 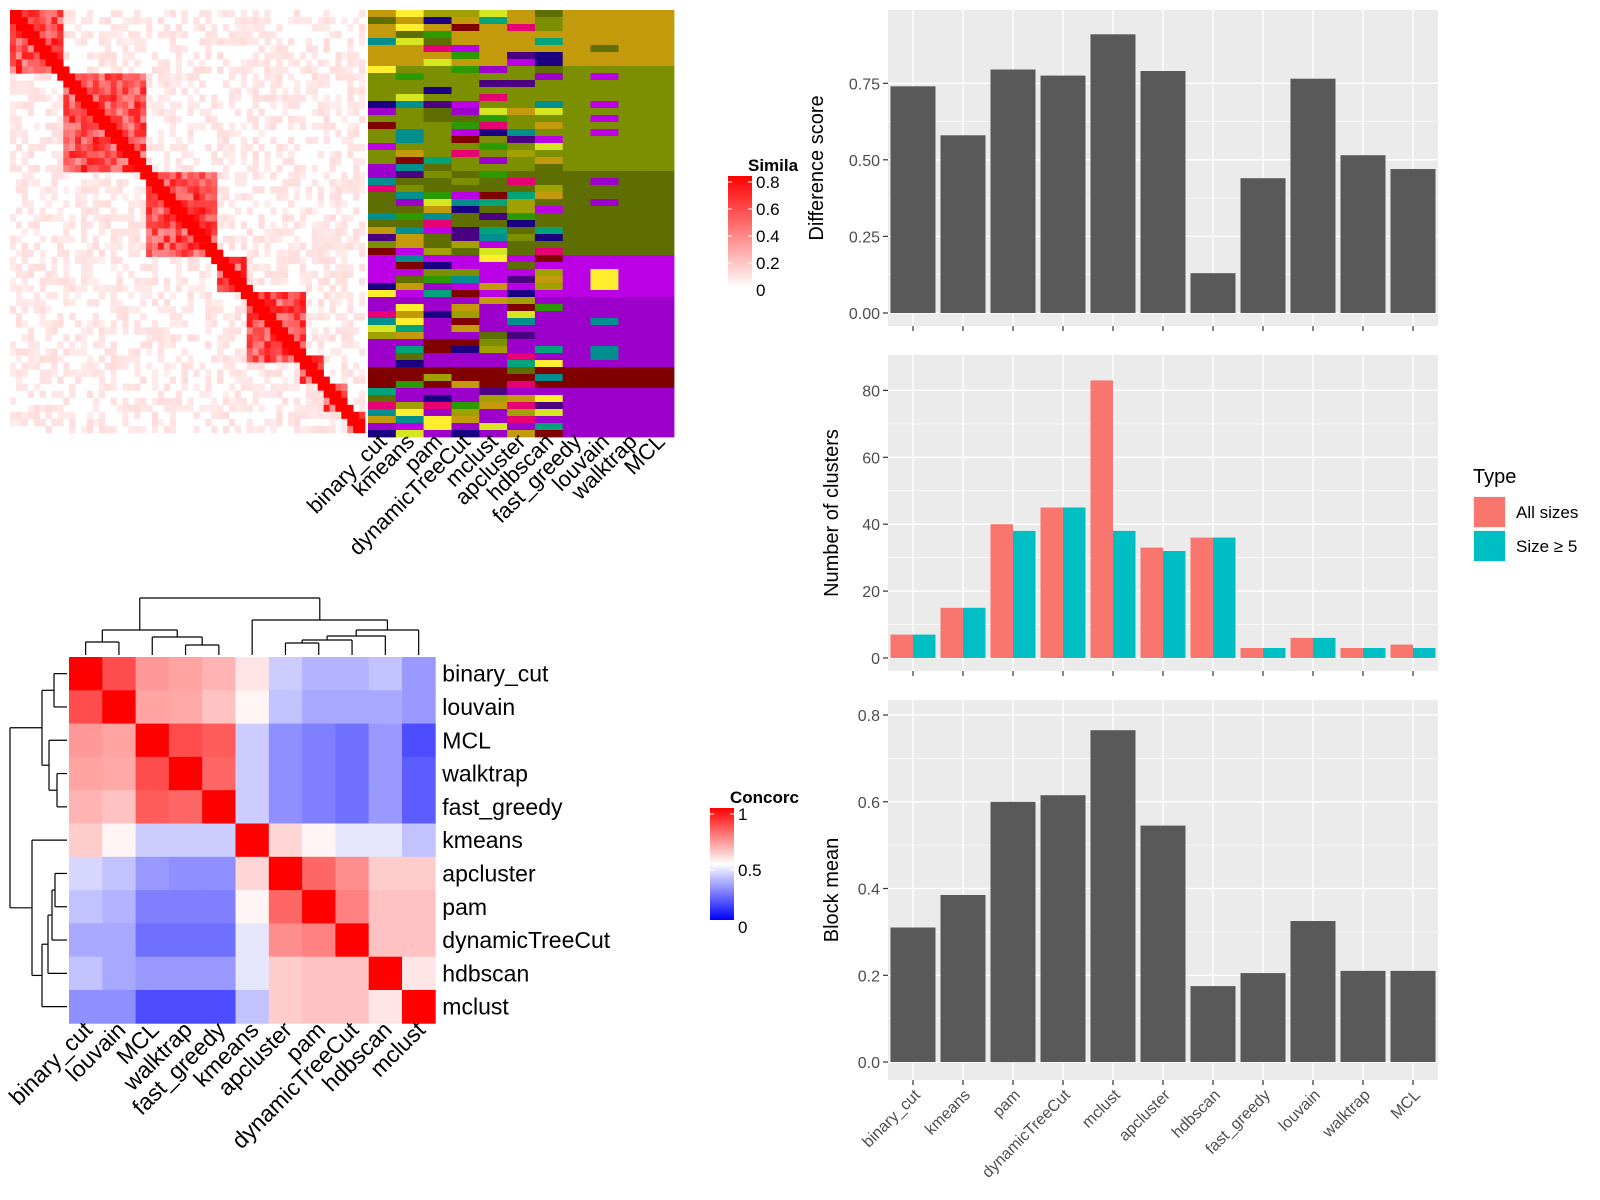 What do you see at coordinates (86, 907) in the screenshot?
I see `concordance-cell` at bounding box center [86, 907].